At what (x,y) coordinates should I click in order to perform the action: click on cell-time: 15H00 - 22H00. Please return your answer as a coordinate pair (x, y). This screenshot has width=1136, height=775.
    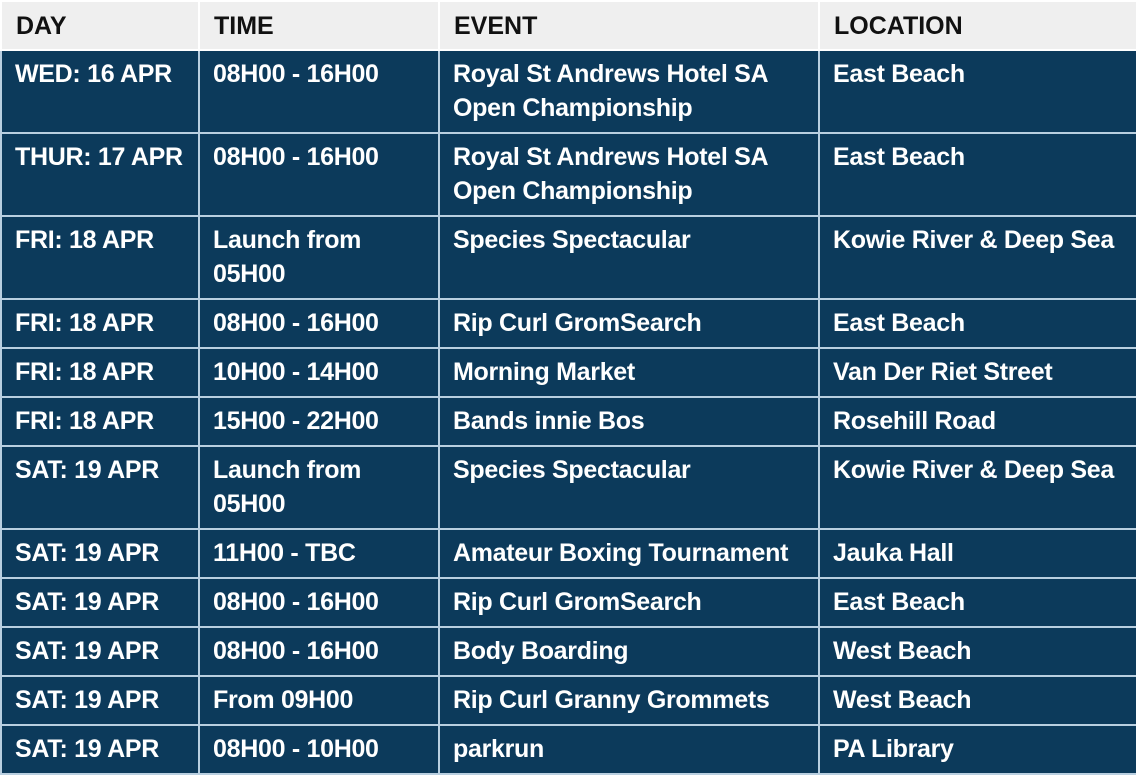
    Looking at the image, I should click on (319, 421).